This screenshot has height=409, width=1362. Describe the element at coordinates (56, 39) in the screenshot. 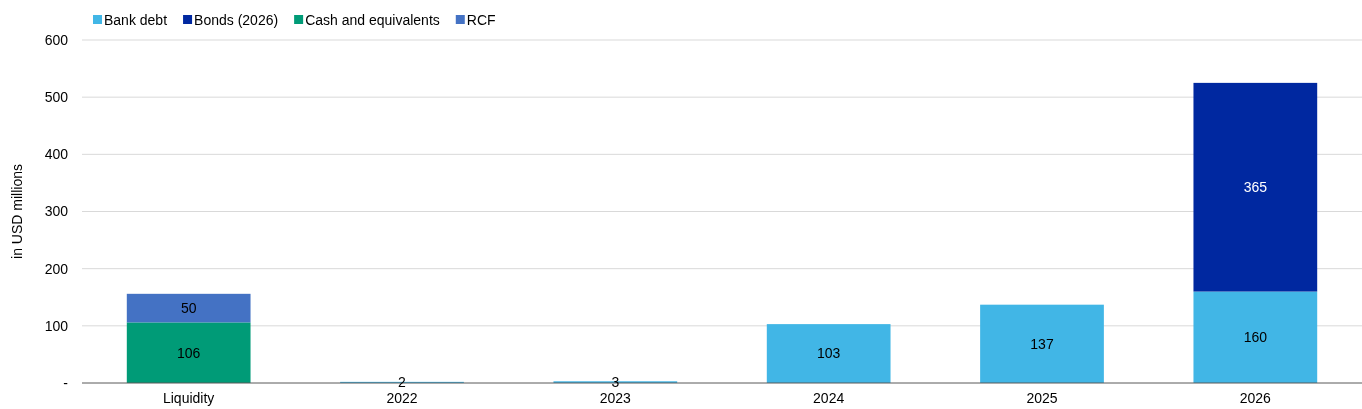

I see `y-tick-label: 600` at that location.